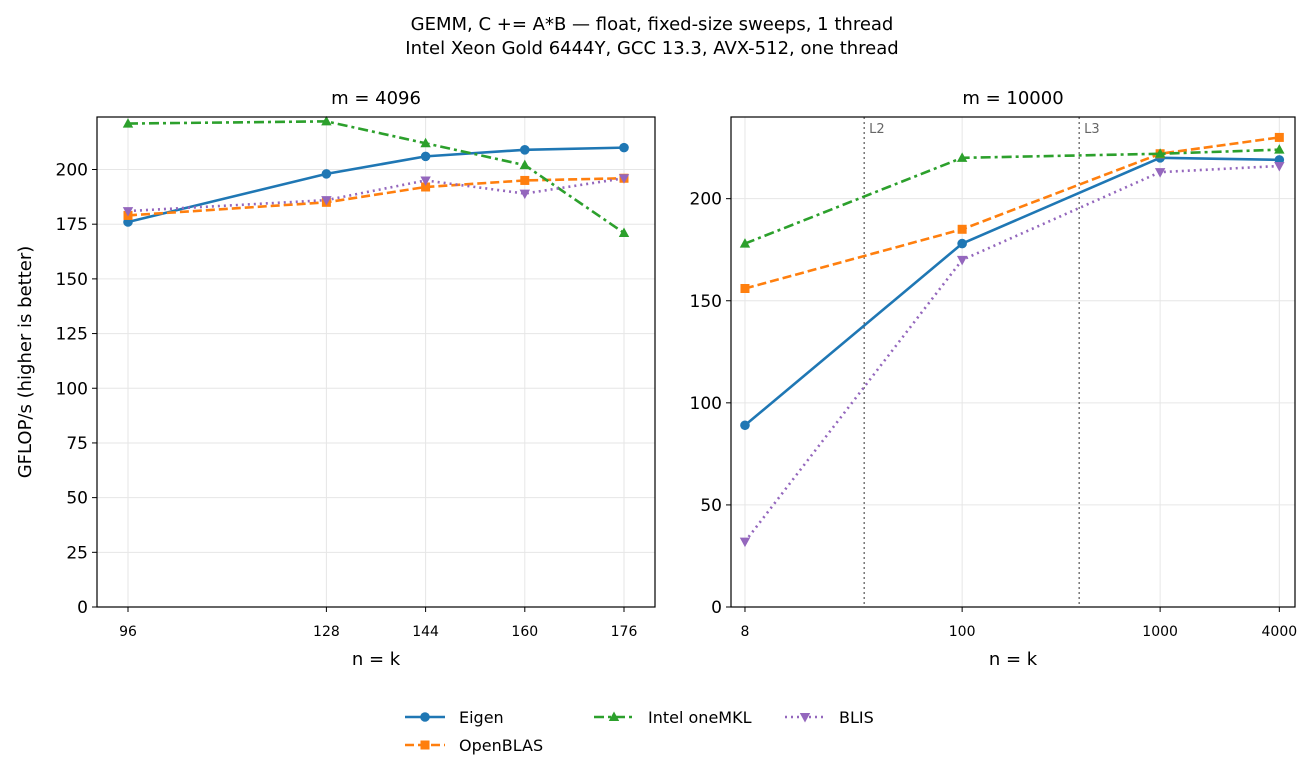  What do you see at coordinates (1092, 129) in the screenshot?
I see `cache-label-l3: L3` at bounding box center [1092, 129].